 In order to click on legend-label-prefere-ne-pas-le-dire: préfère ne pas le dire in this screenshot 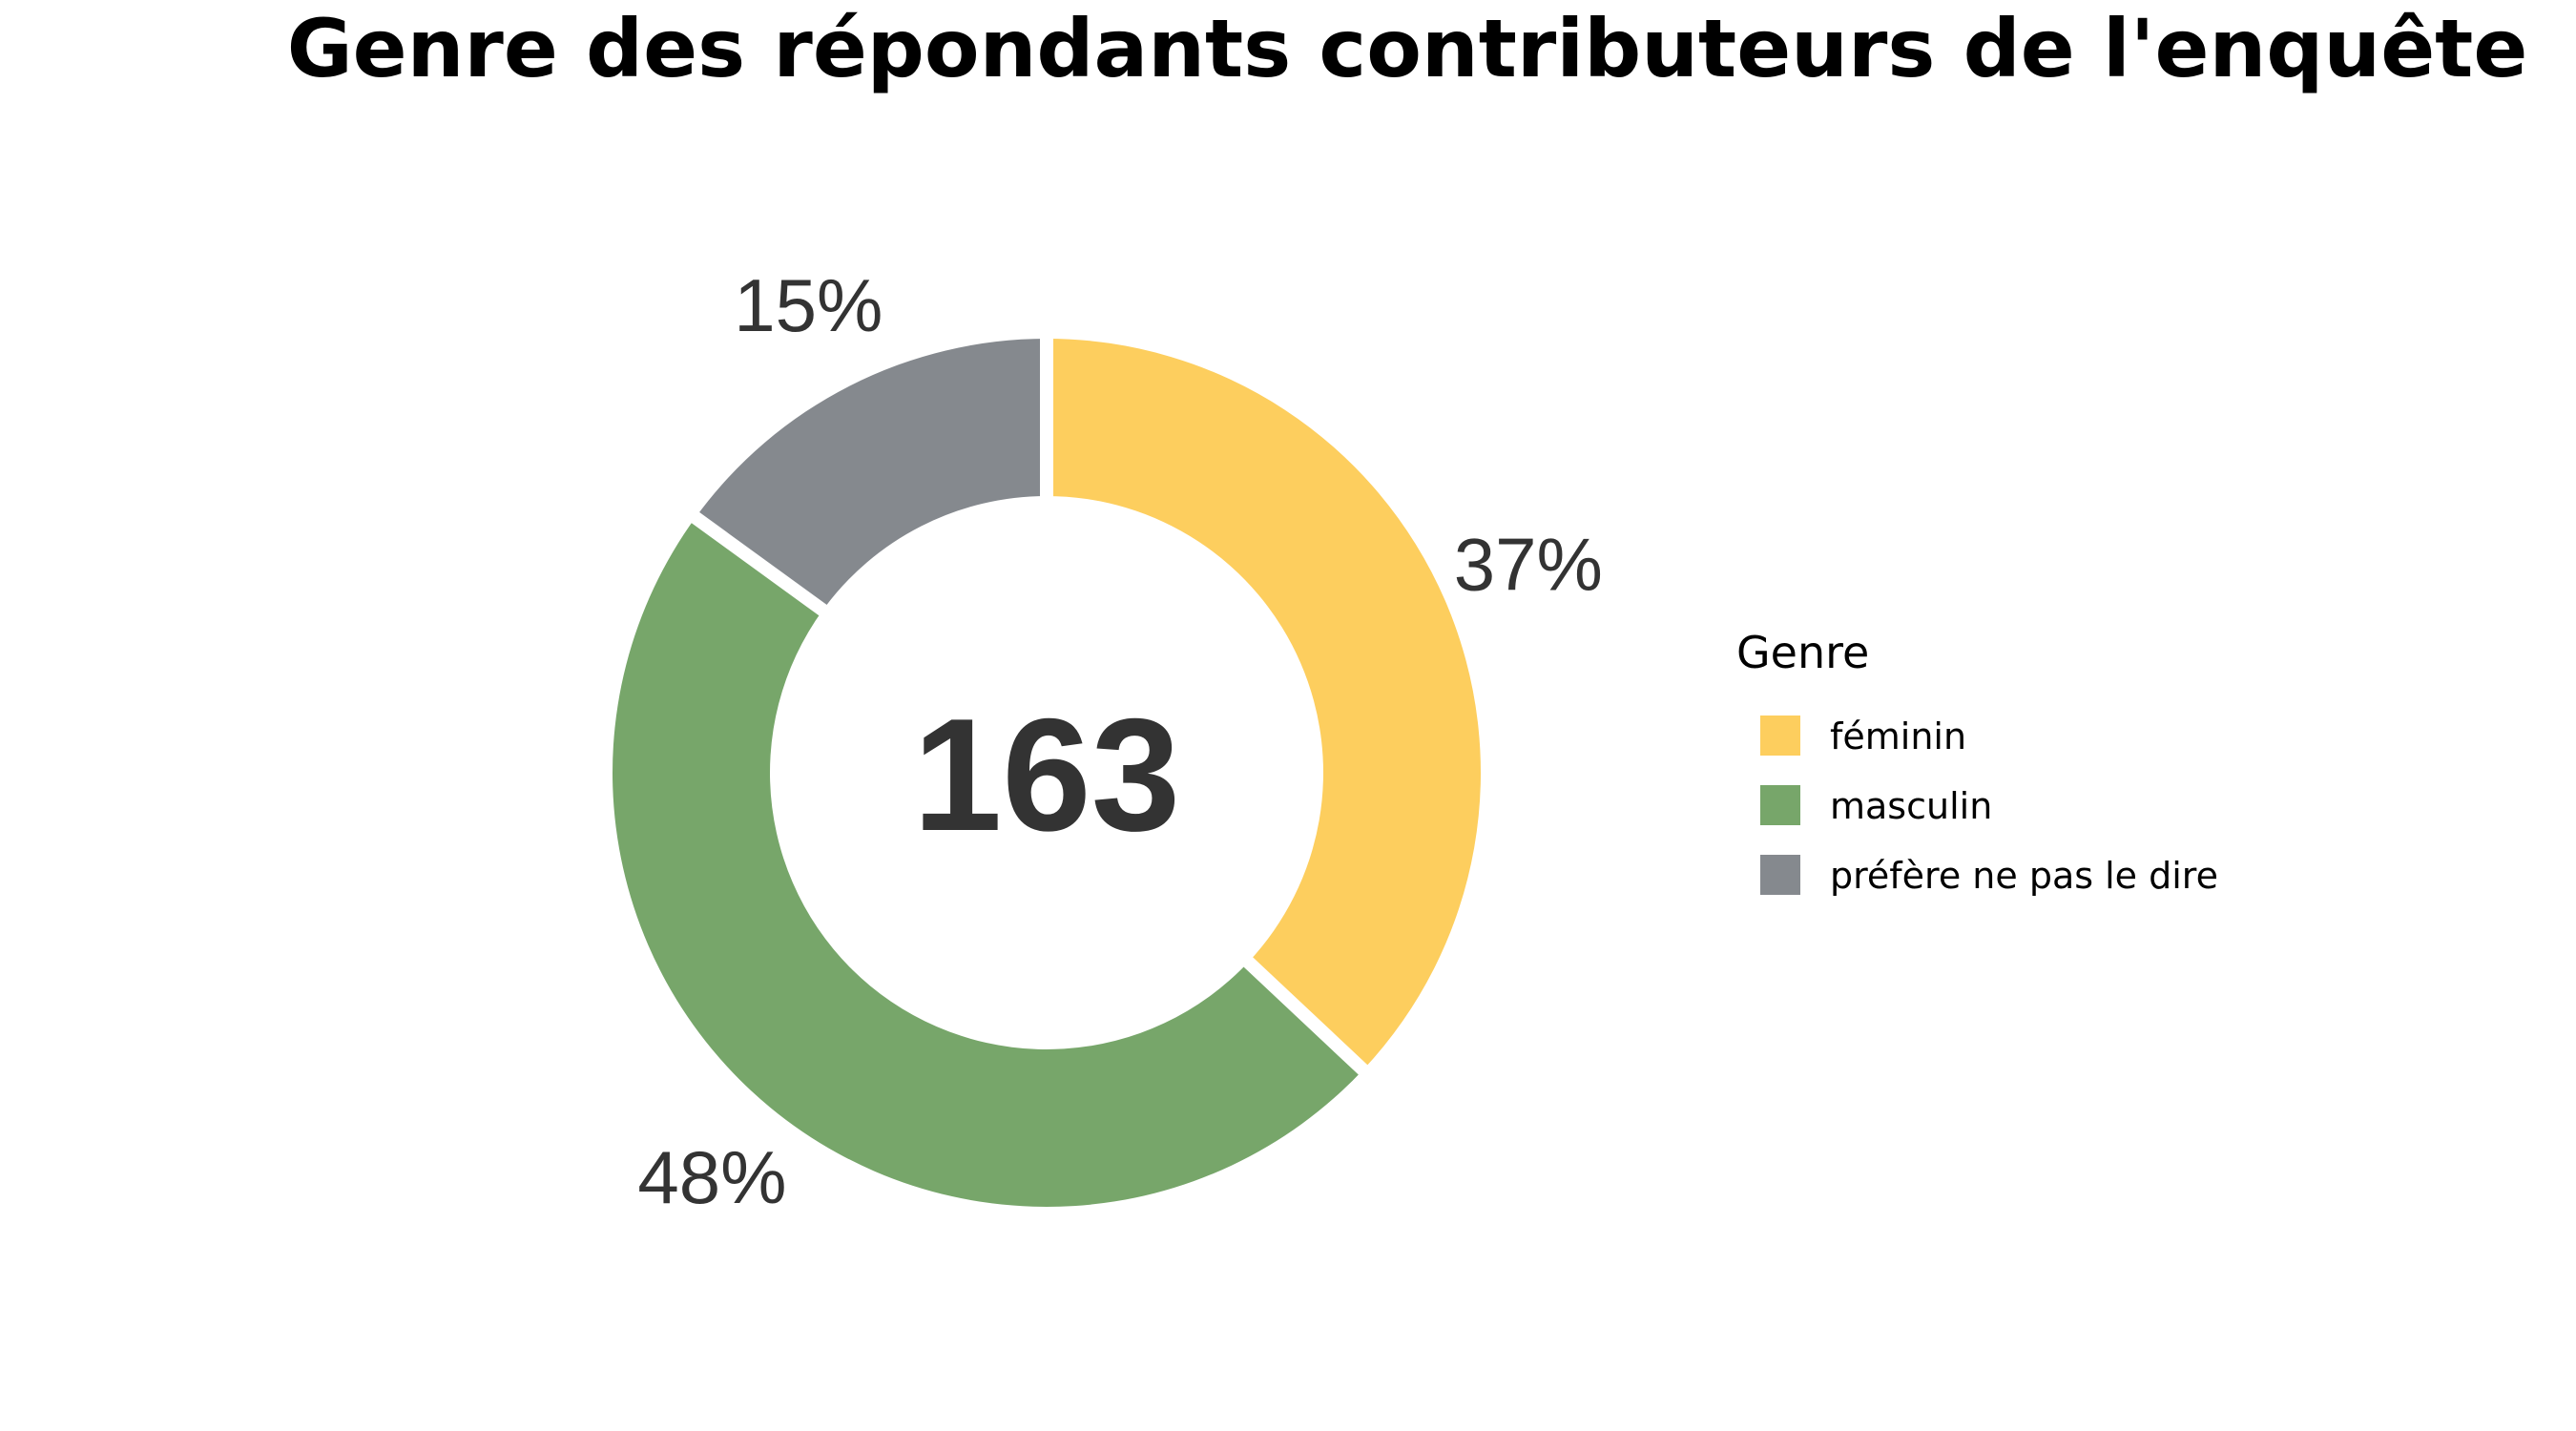, I will do `click(2024, 876)`.